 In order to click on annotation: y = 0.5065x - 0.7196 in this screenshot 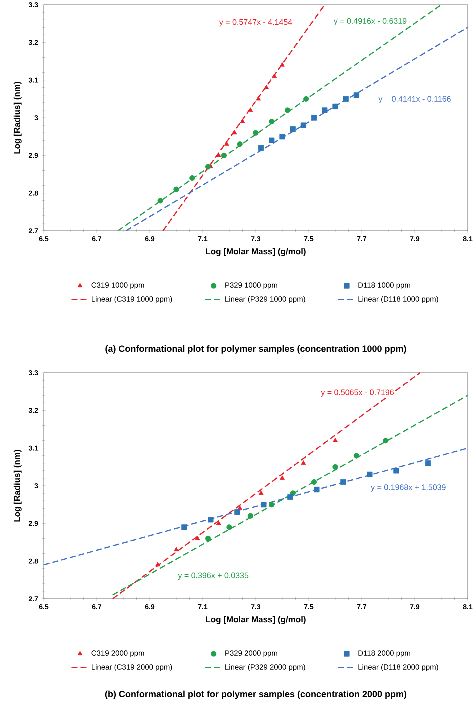, I will do `click(357, 393)`.